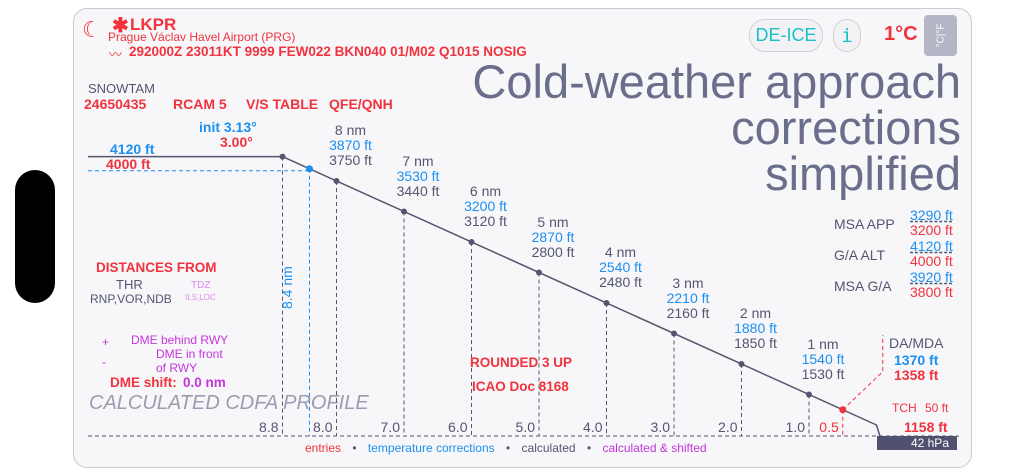  Describe the element at coordinates (931, 230) in the screenshot. I see `msa-entry: 3200 ft` at that location.